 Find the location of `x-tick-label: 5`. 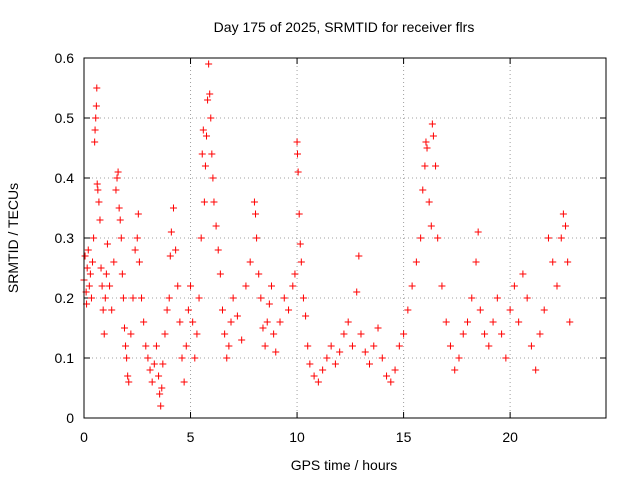

x-tick-label: 5 is located at coordinates (191, 437).